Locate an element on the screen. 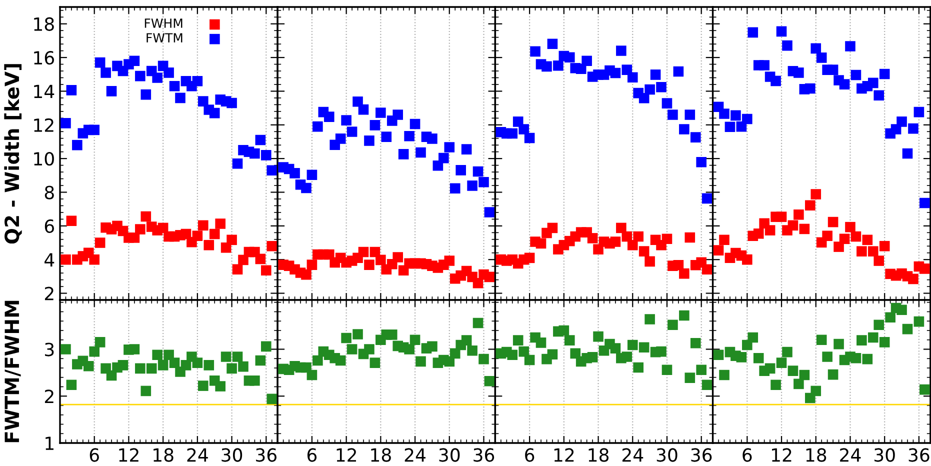 The image size is (931, 466). y-tick-label: 8 is located at coordinates (49, 193).